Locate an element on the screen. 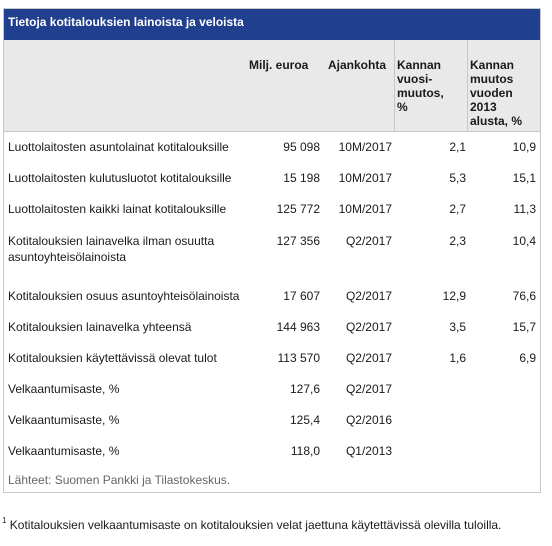  row-change-since-2013: 6,9 is located at coordinates (527, 358).